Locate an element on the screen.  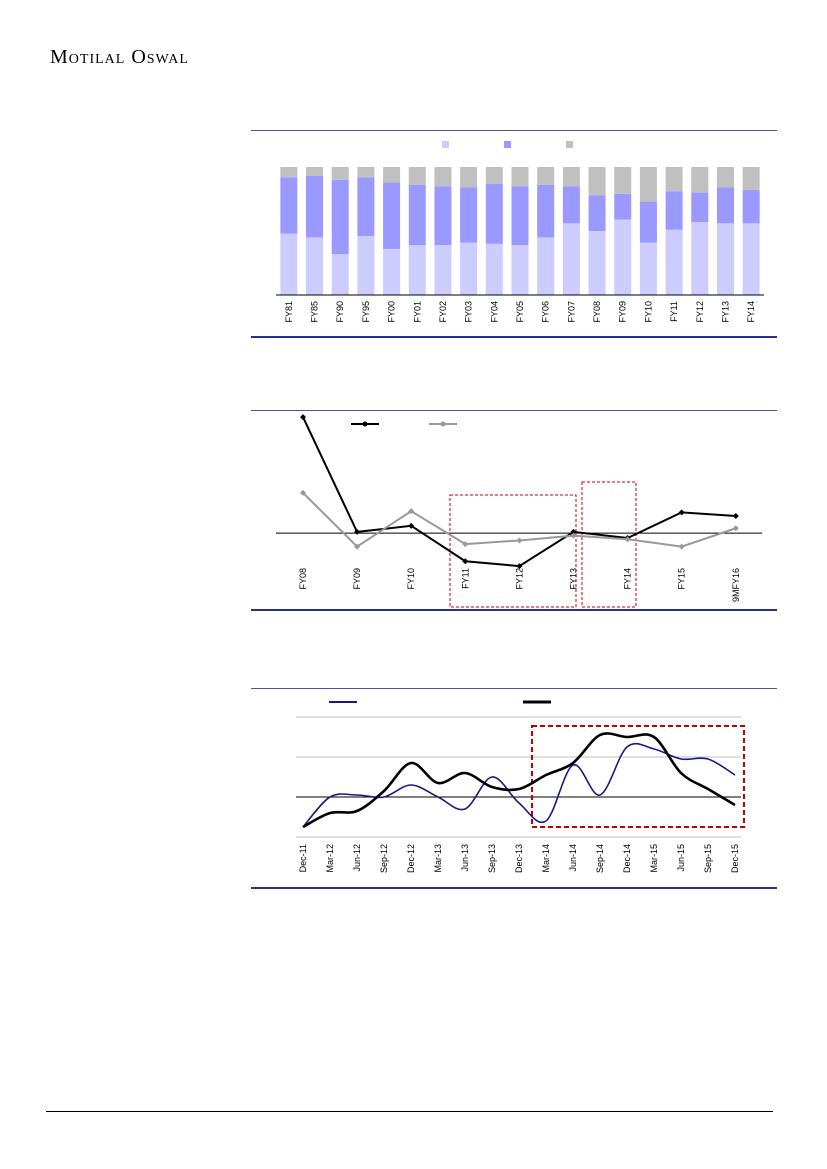
bar-FY12-s3 is located at coordinates (700, 180).